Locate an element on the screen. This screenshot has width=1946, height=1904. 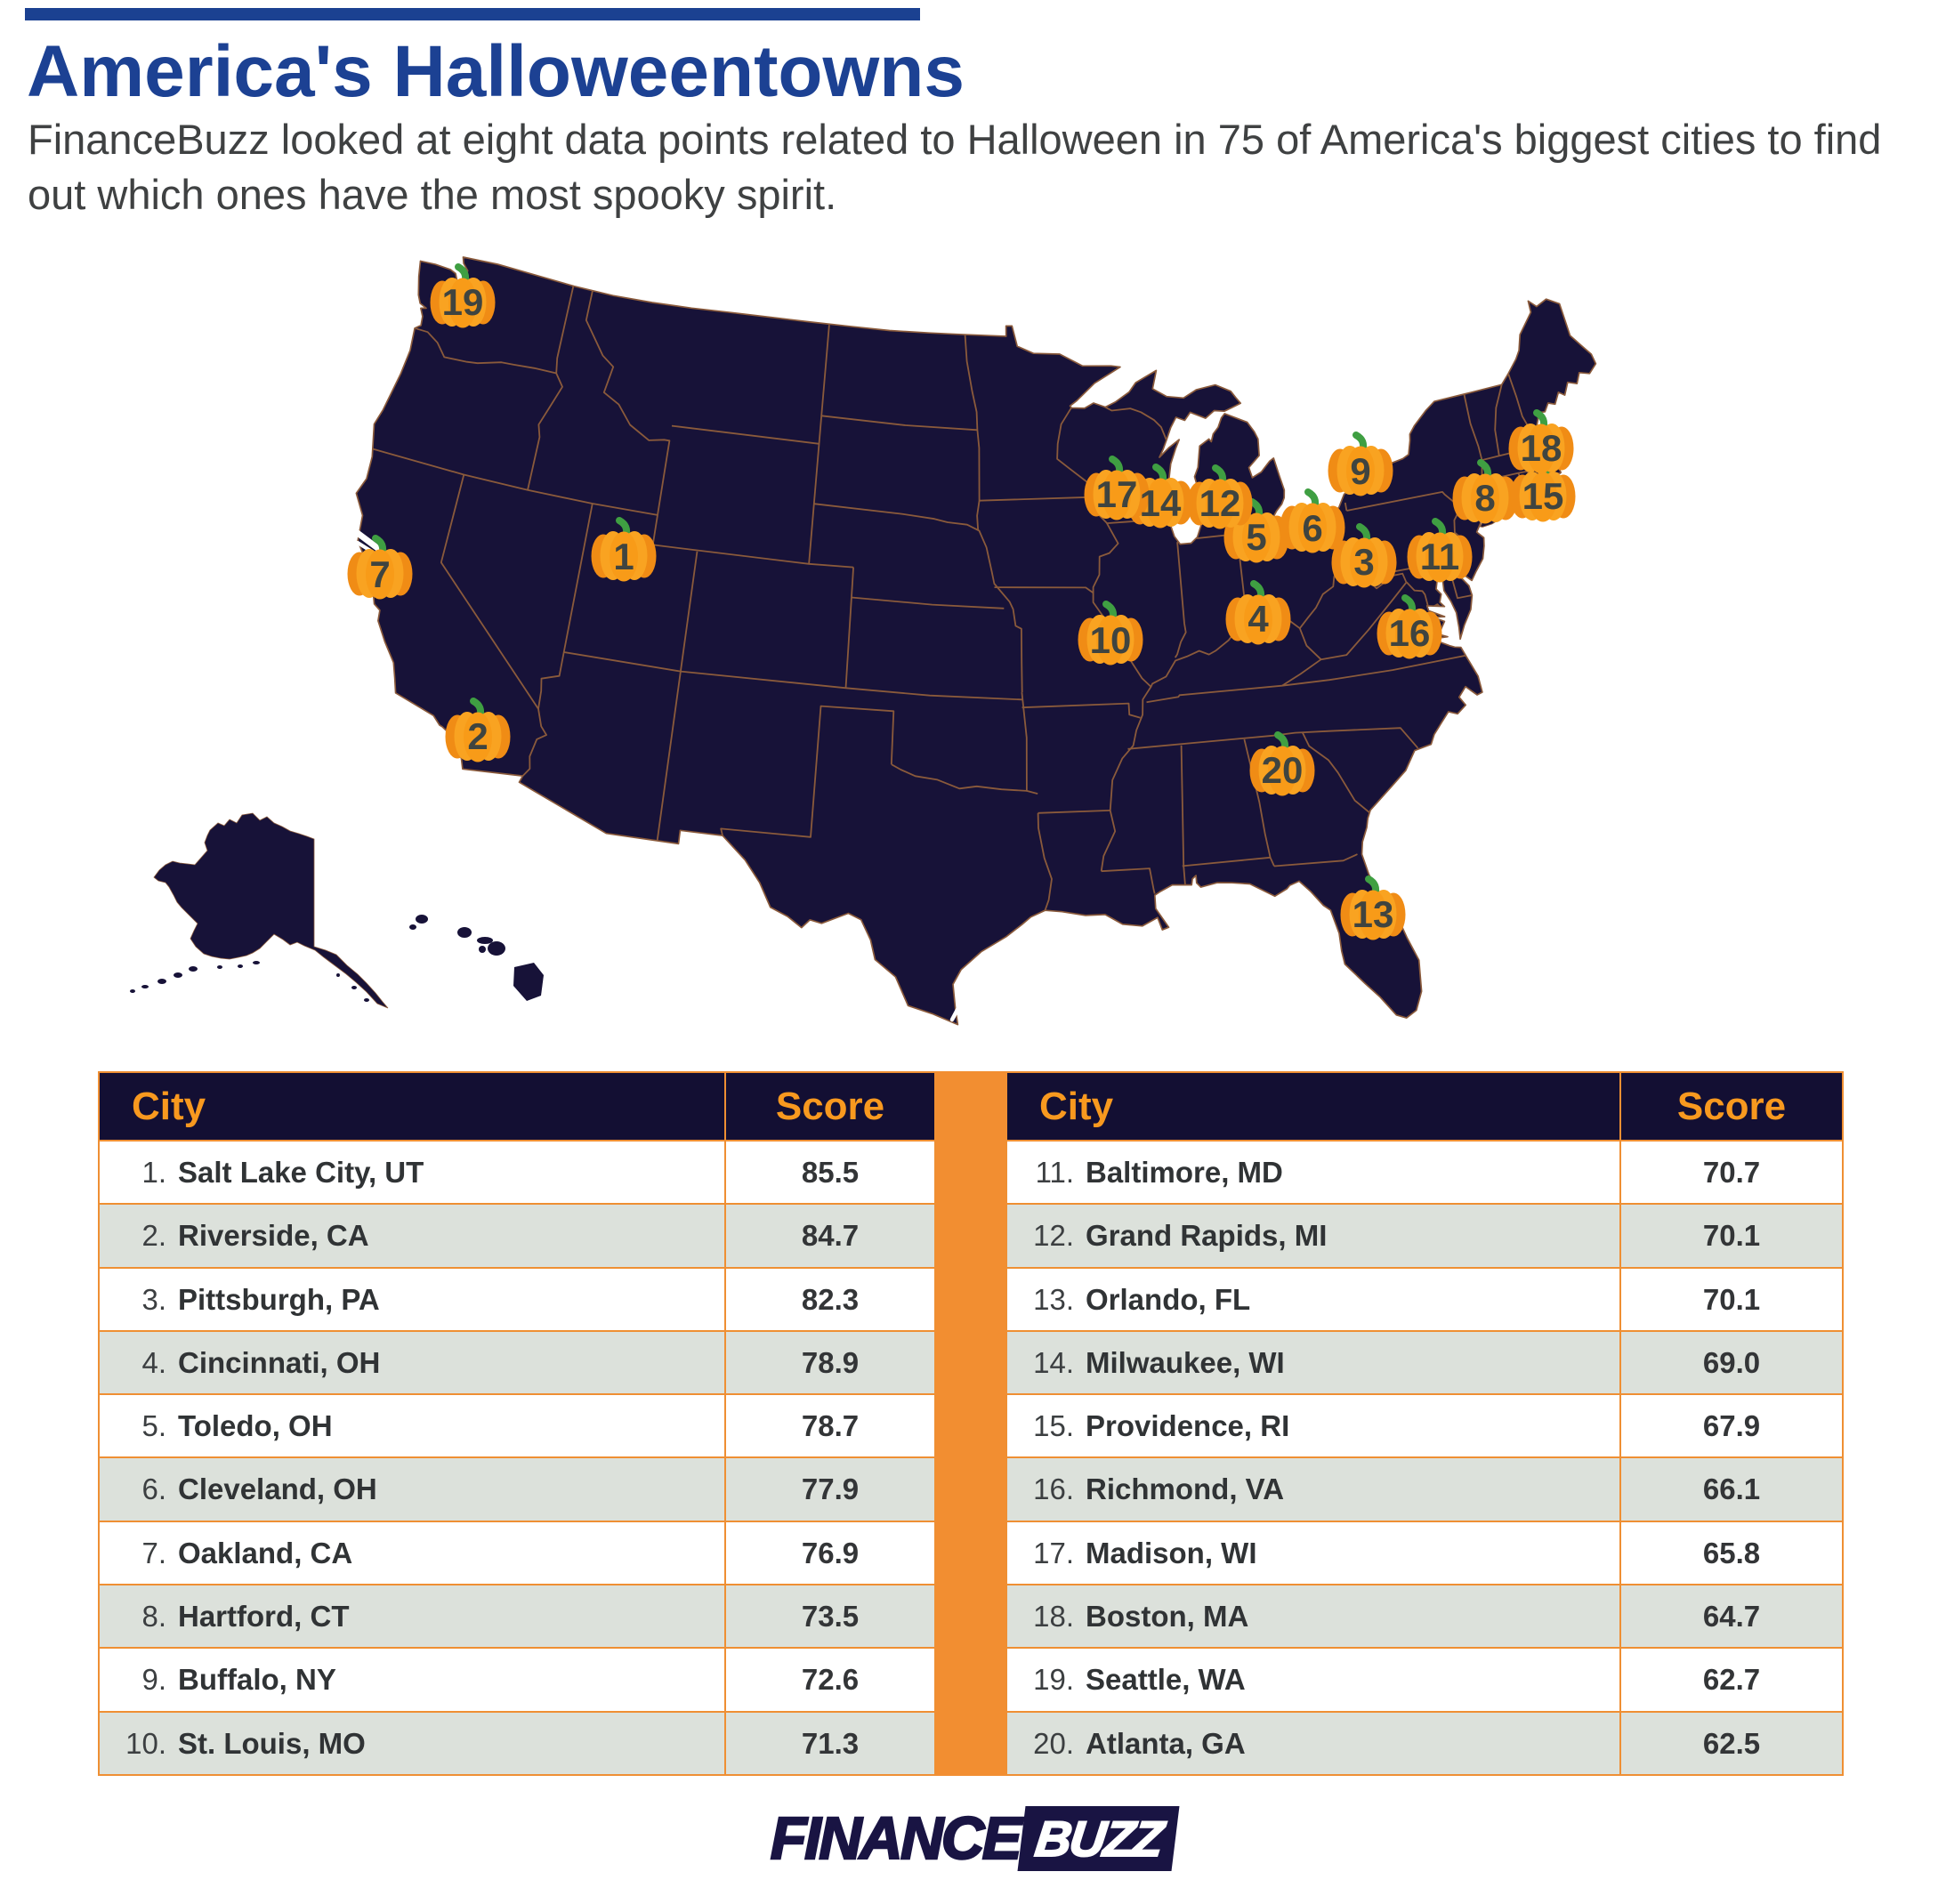
svg-text: 4 is located at coordinates (1258, 619).